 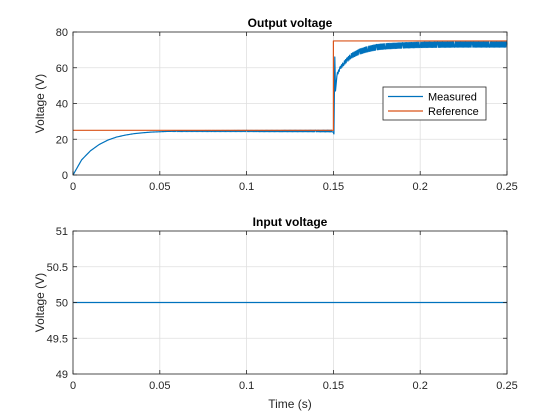 I want to click on input-voltage-x-tick-label-3: 0.15, so click(x=333, y=386).